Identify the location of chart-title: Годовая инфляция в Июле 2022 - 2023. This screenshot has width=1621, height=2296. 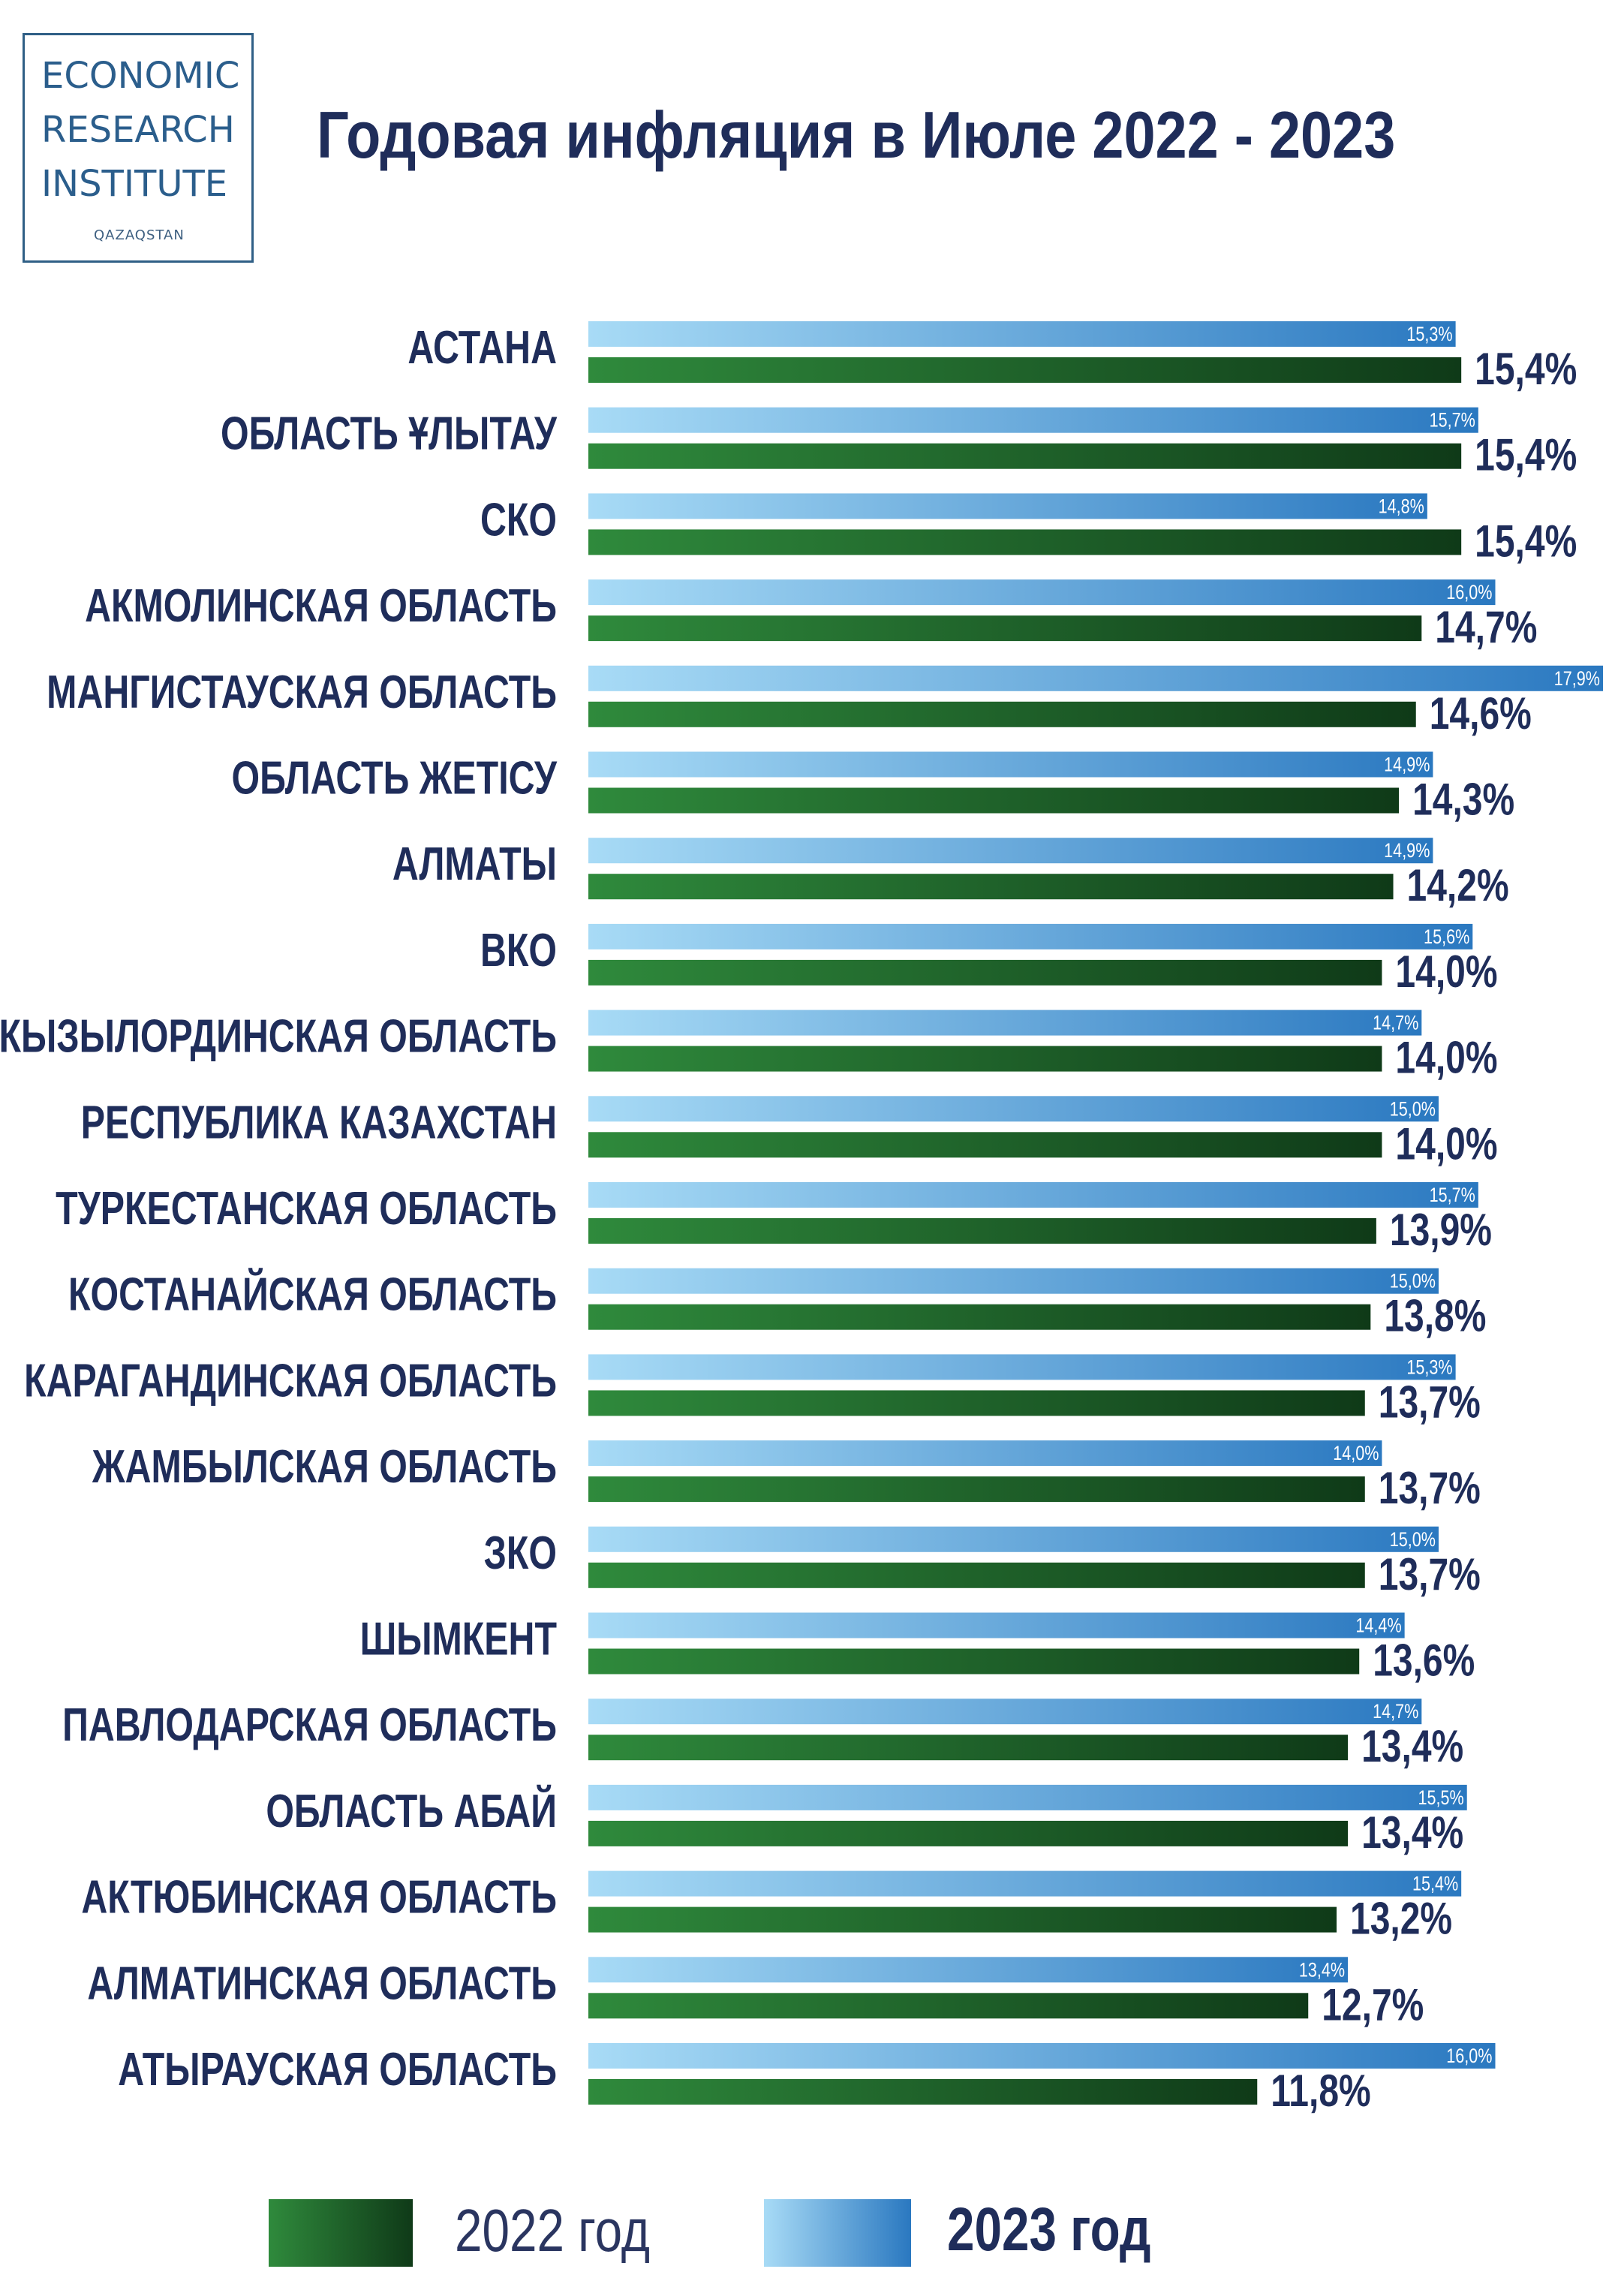
(856, 135).